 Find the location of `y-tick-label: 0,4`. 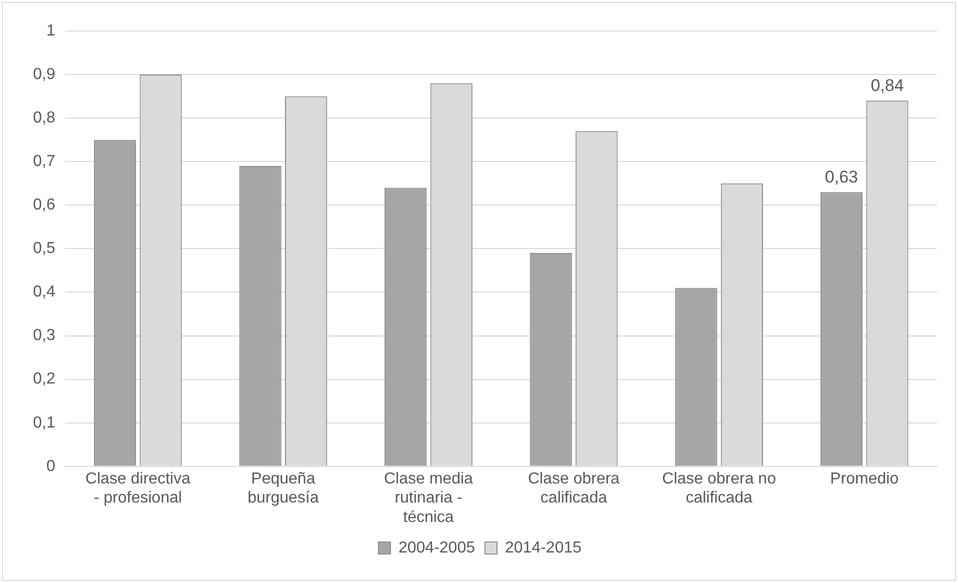

y-tick-label: 0,4 is located at coordinates (44, 292).